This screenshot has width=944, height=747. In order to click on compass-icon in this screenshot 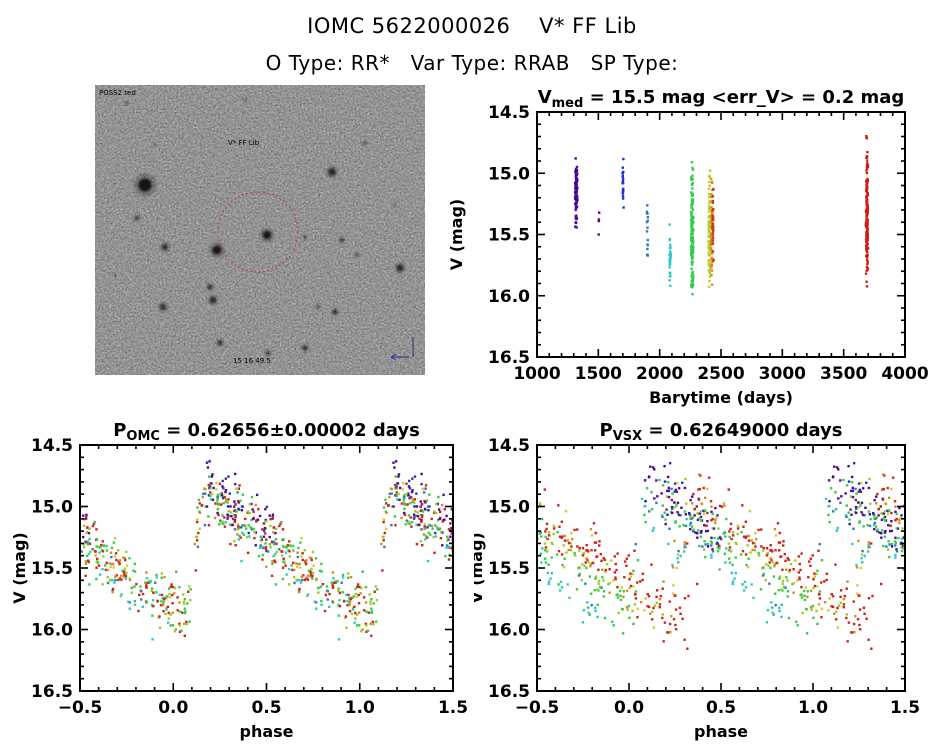, I will do `click(402, 349)`.